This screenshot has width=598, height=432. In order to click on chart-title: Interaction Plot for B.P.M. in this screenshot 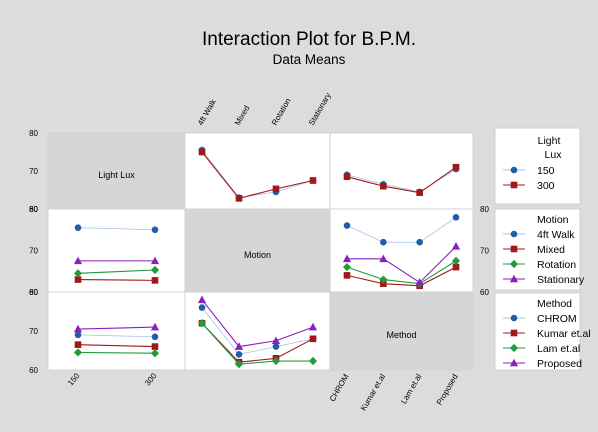, I will do `click(309, 39)`.